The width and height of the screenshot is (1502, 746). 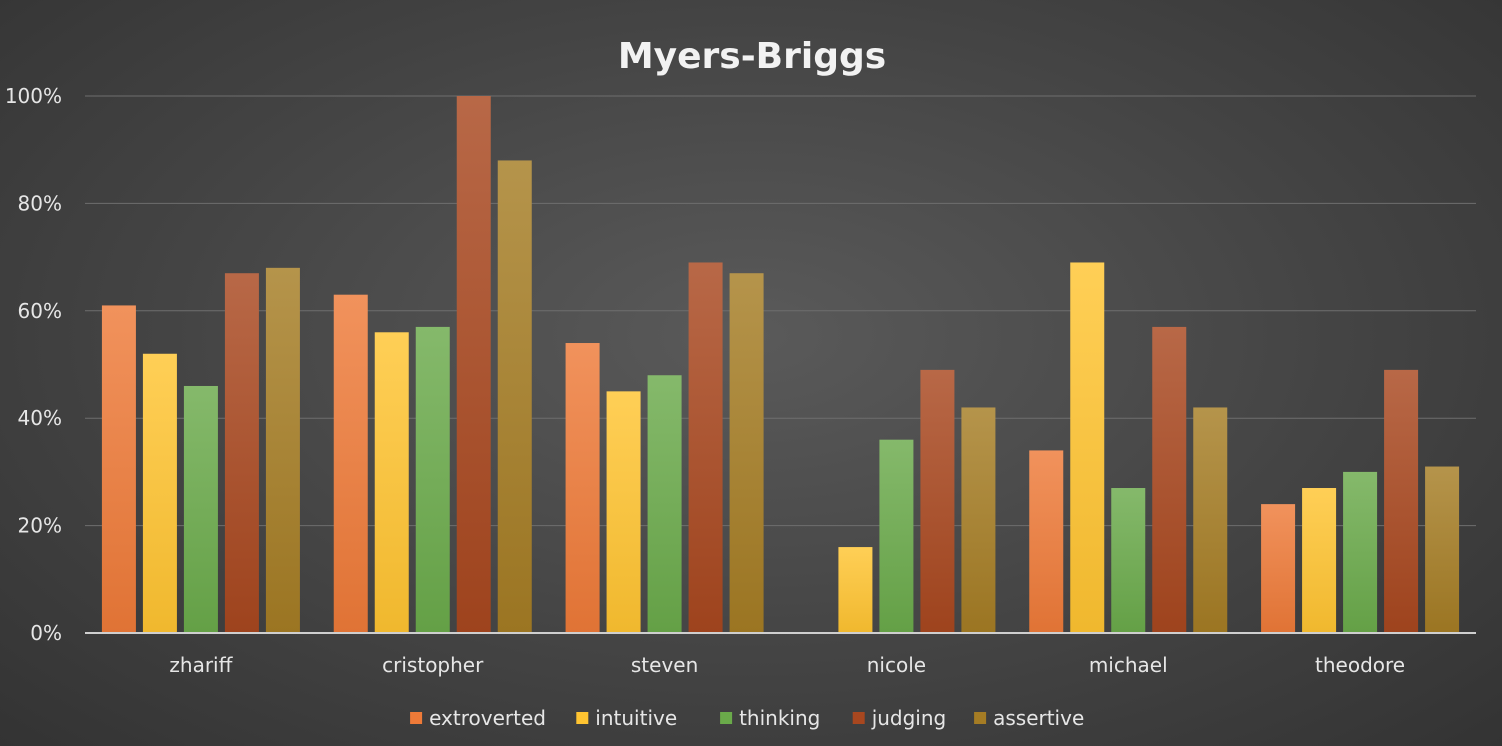 I want to click on bar-extroverted-theodore, so click(x=1278, y=568).